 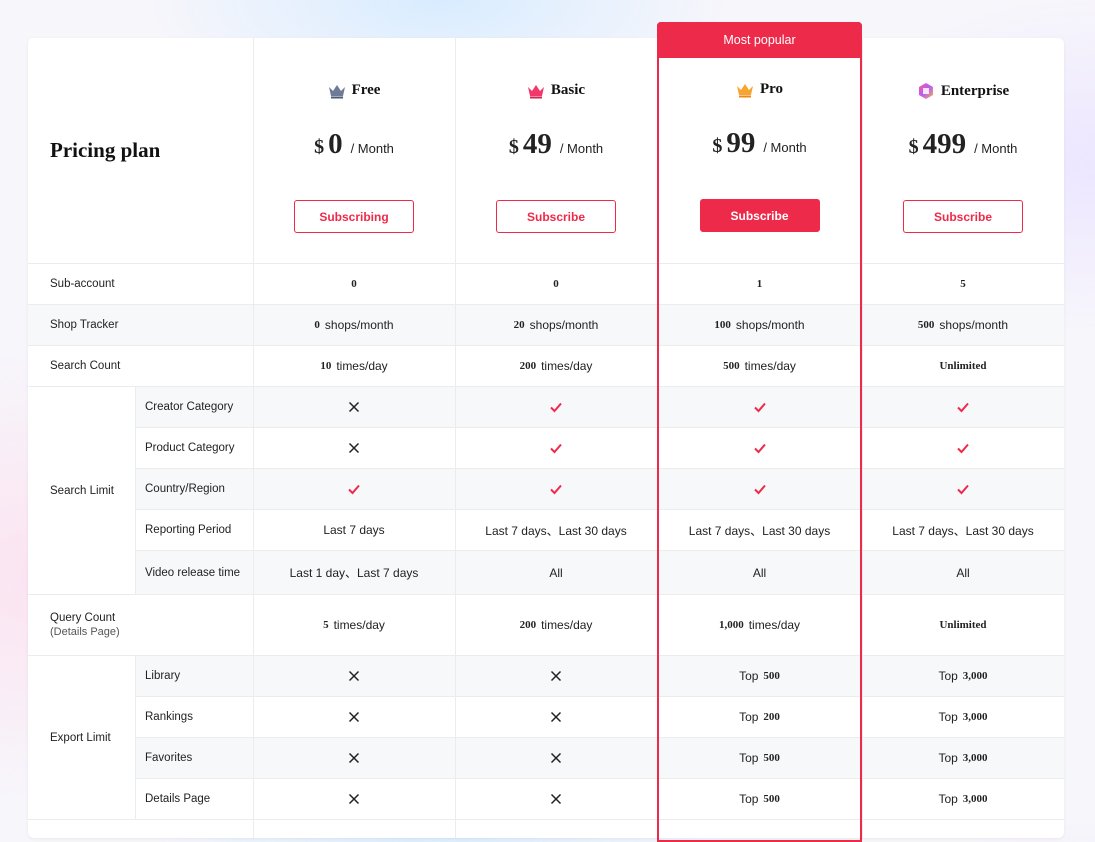 I want to click on export-limit-label: Export Limit, so click(x=81, y=737).